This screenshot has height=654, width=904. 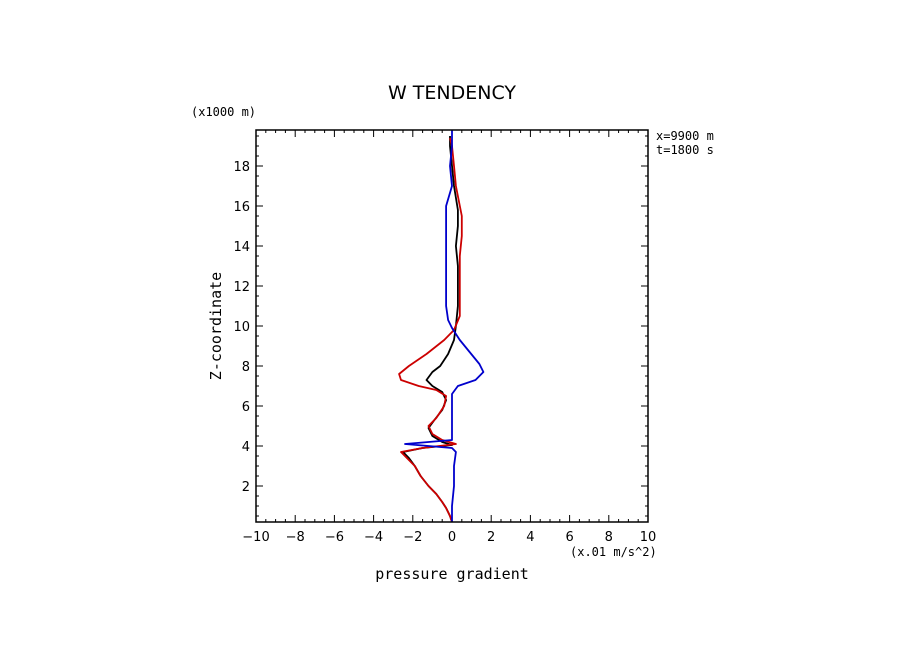 I want to click on series-line-blue, so click(x=444, y=326).